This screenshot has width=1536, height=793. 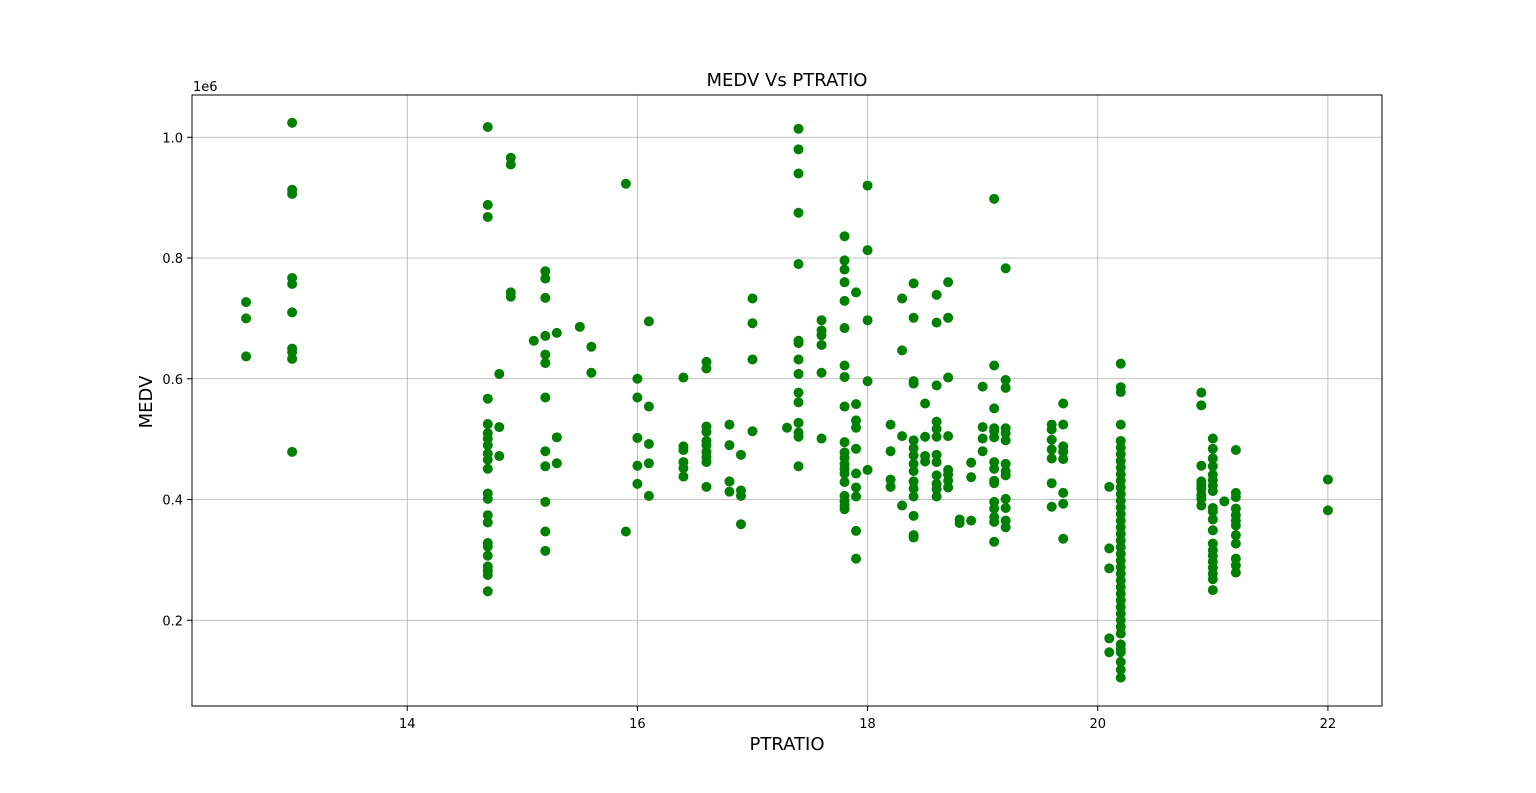 I want to click on x-tick-label: 18, so click(x=867, y=724).